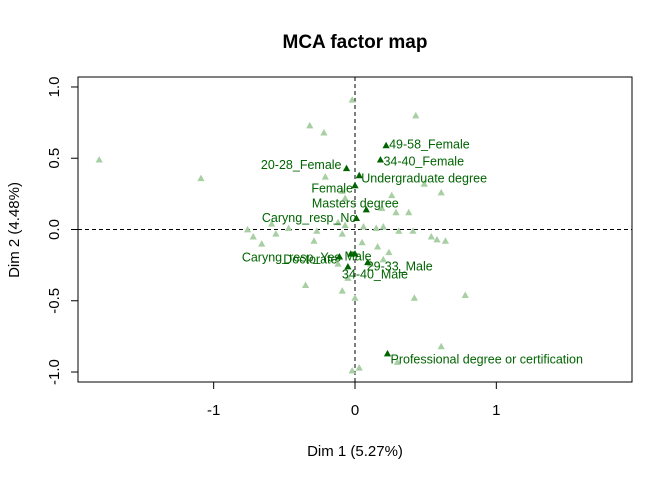 Image resolution: width=672 pixels, height=480 pixels. I want to click on y-tick-label: 1.0, so click(54, 87).